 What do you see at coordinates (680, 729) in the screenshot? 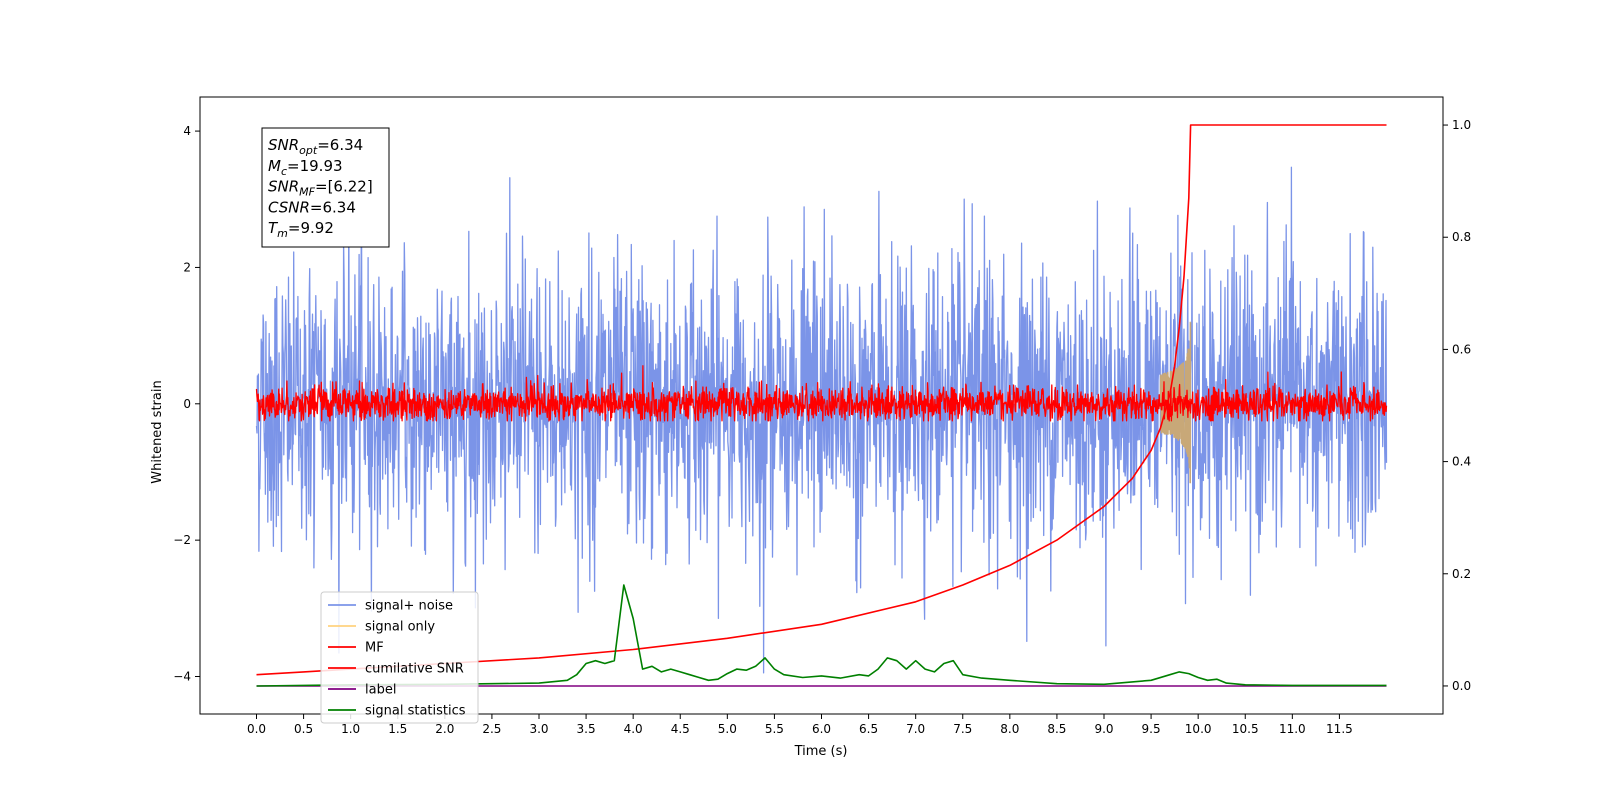
I see `x-tick-label: 4.5` at bounding box center [680, 729].